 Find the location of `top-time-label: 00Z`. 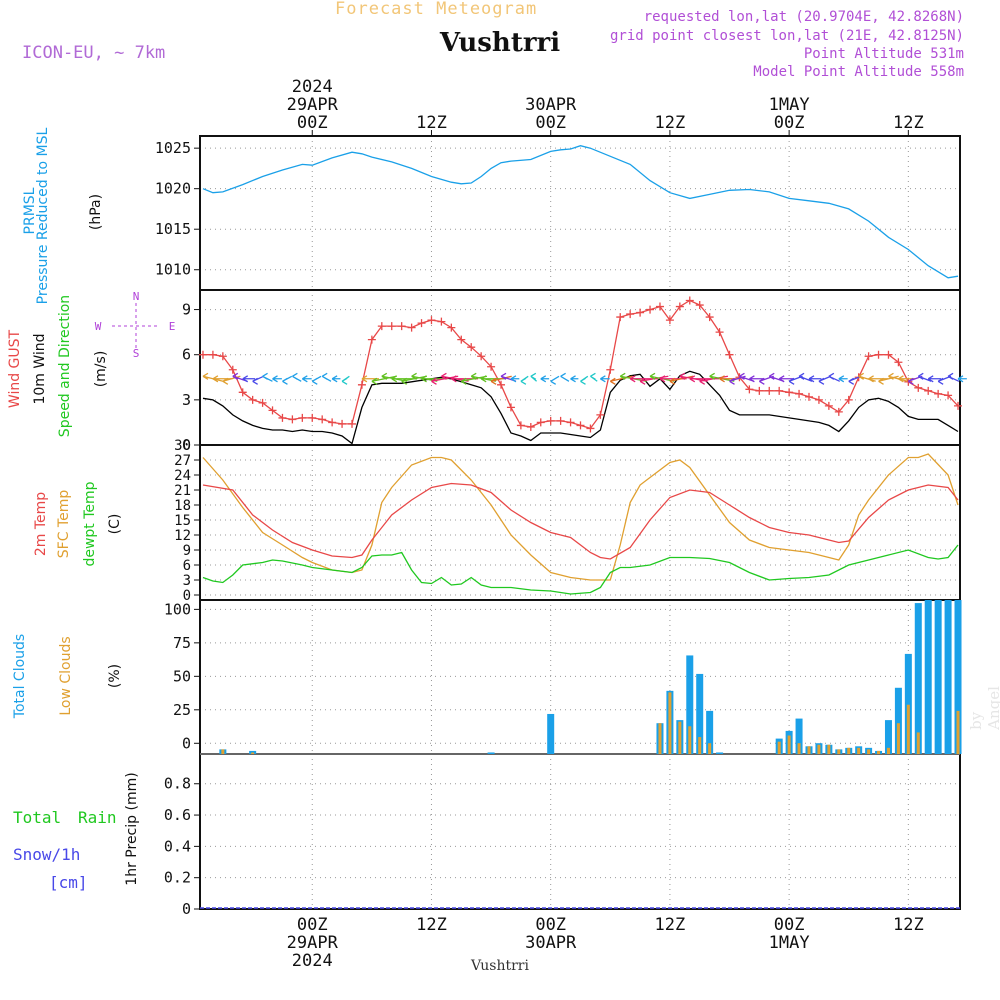

top-time-label: 00Z is located at coordinates (550, 123).